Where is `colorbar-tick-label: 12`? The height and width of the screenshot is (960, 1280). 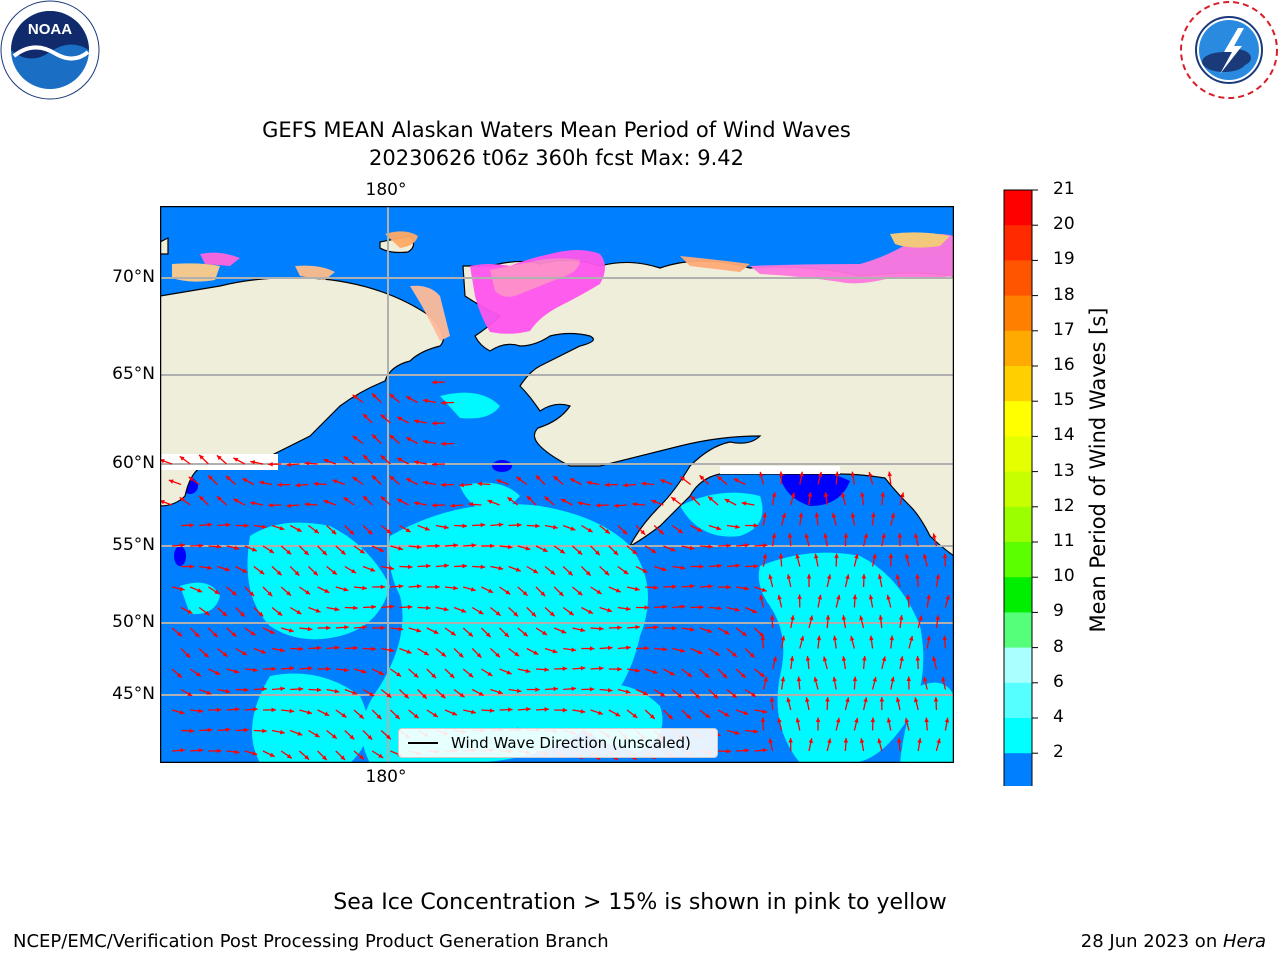
colorbar-tick-label: 12 is located at coordinates (1064, 505).